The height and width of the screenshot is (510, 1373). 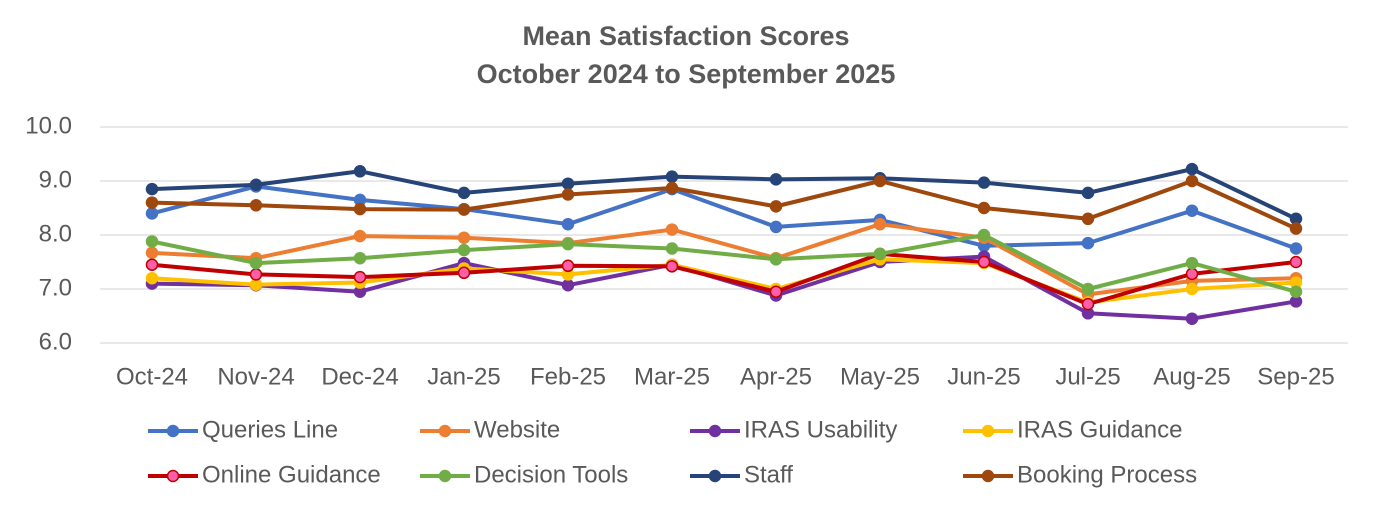 I want to click on x-tick-label: Dec-24, so click(x=359, y=376).